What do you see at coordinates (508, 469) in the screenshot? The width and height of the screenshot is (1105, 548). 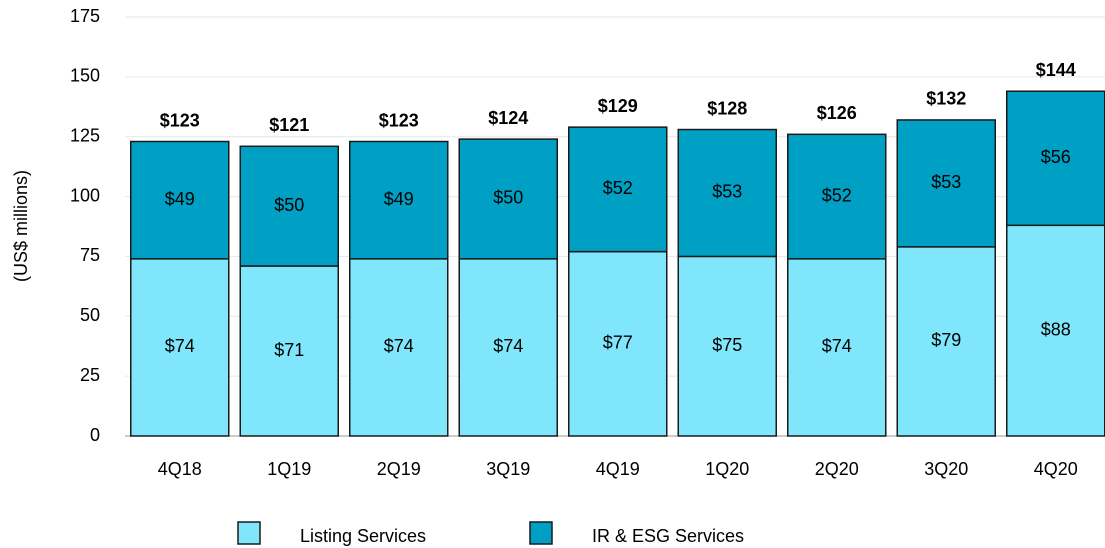 I see `x-tick-label: 3Q19` at bounding box center [508, 469].